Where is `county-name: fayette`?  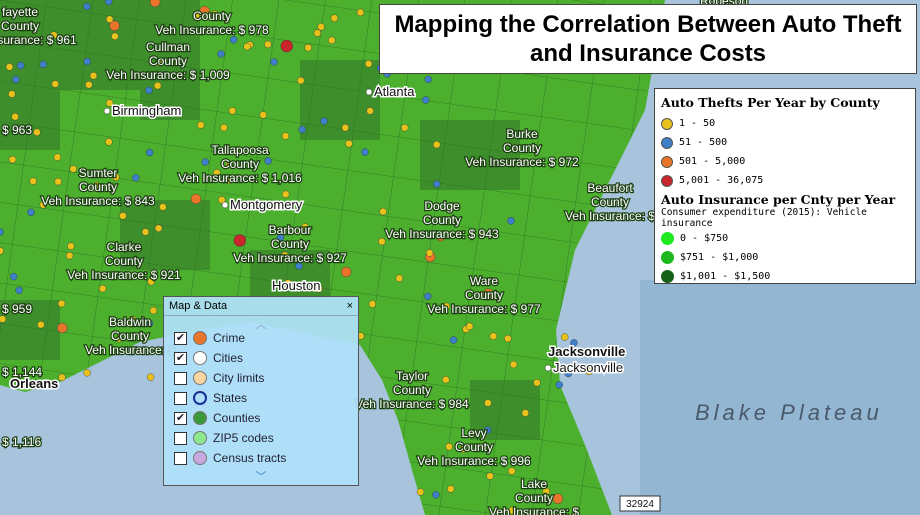
county-name: fayette is located at coordinates (20, 12).